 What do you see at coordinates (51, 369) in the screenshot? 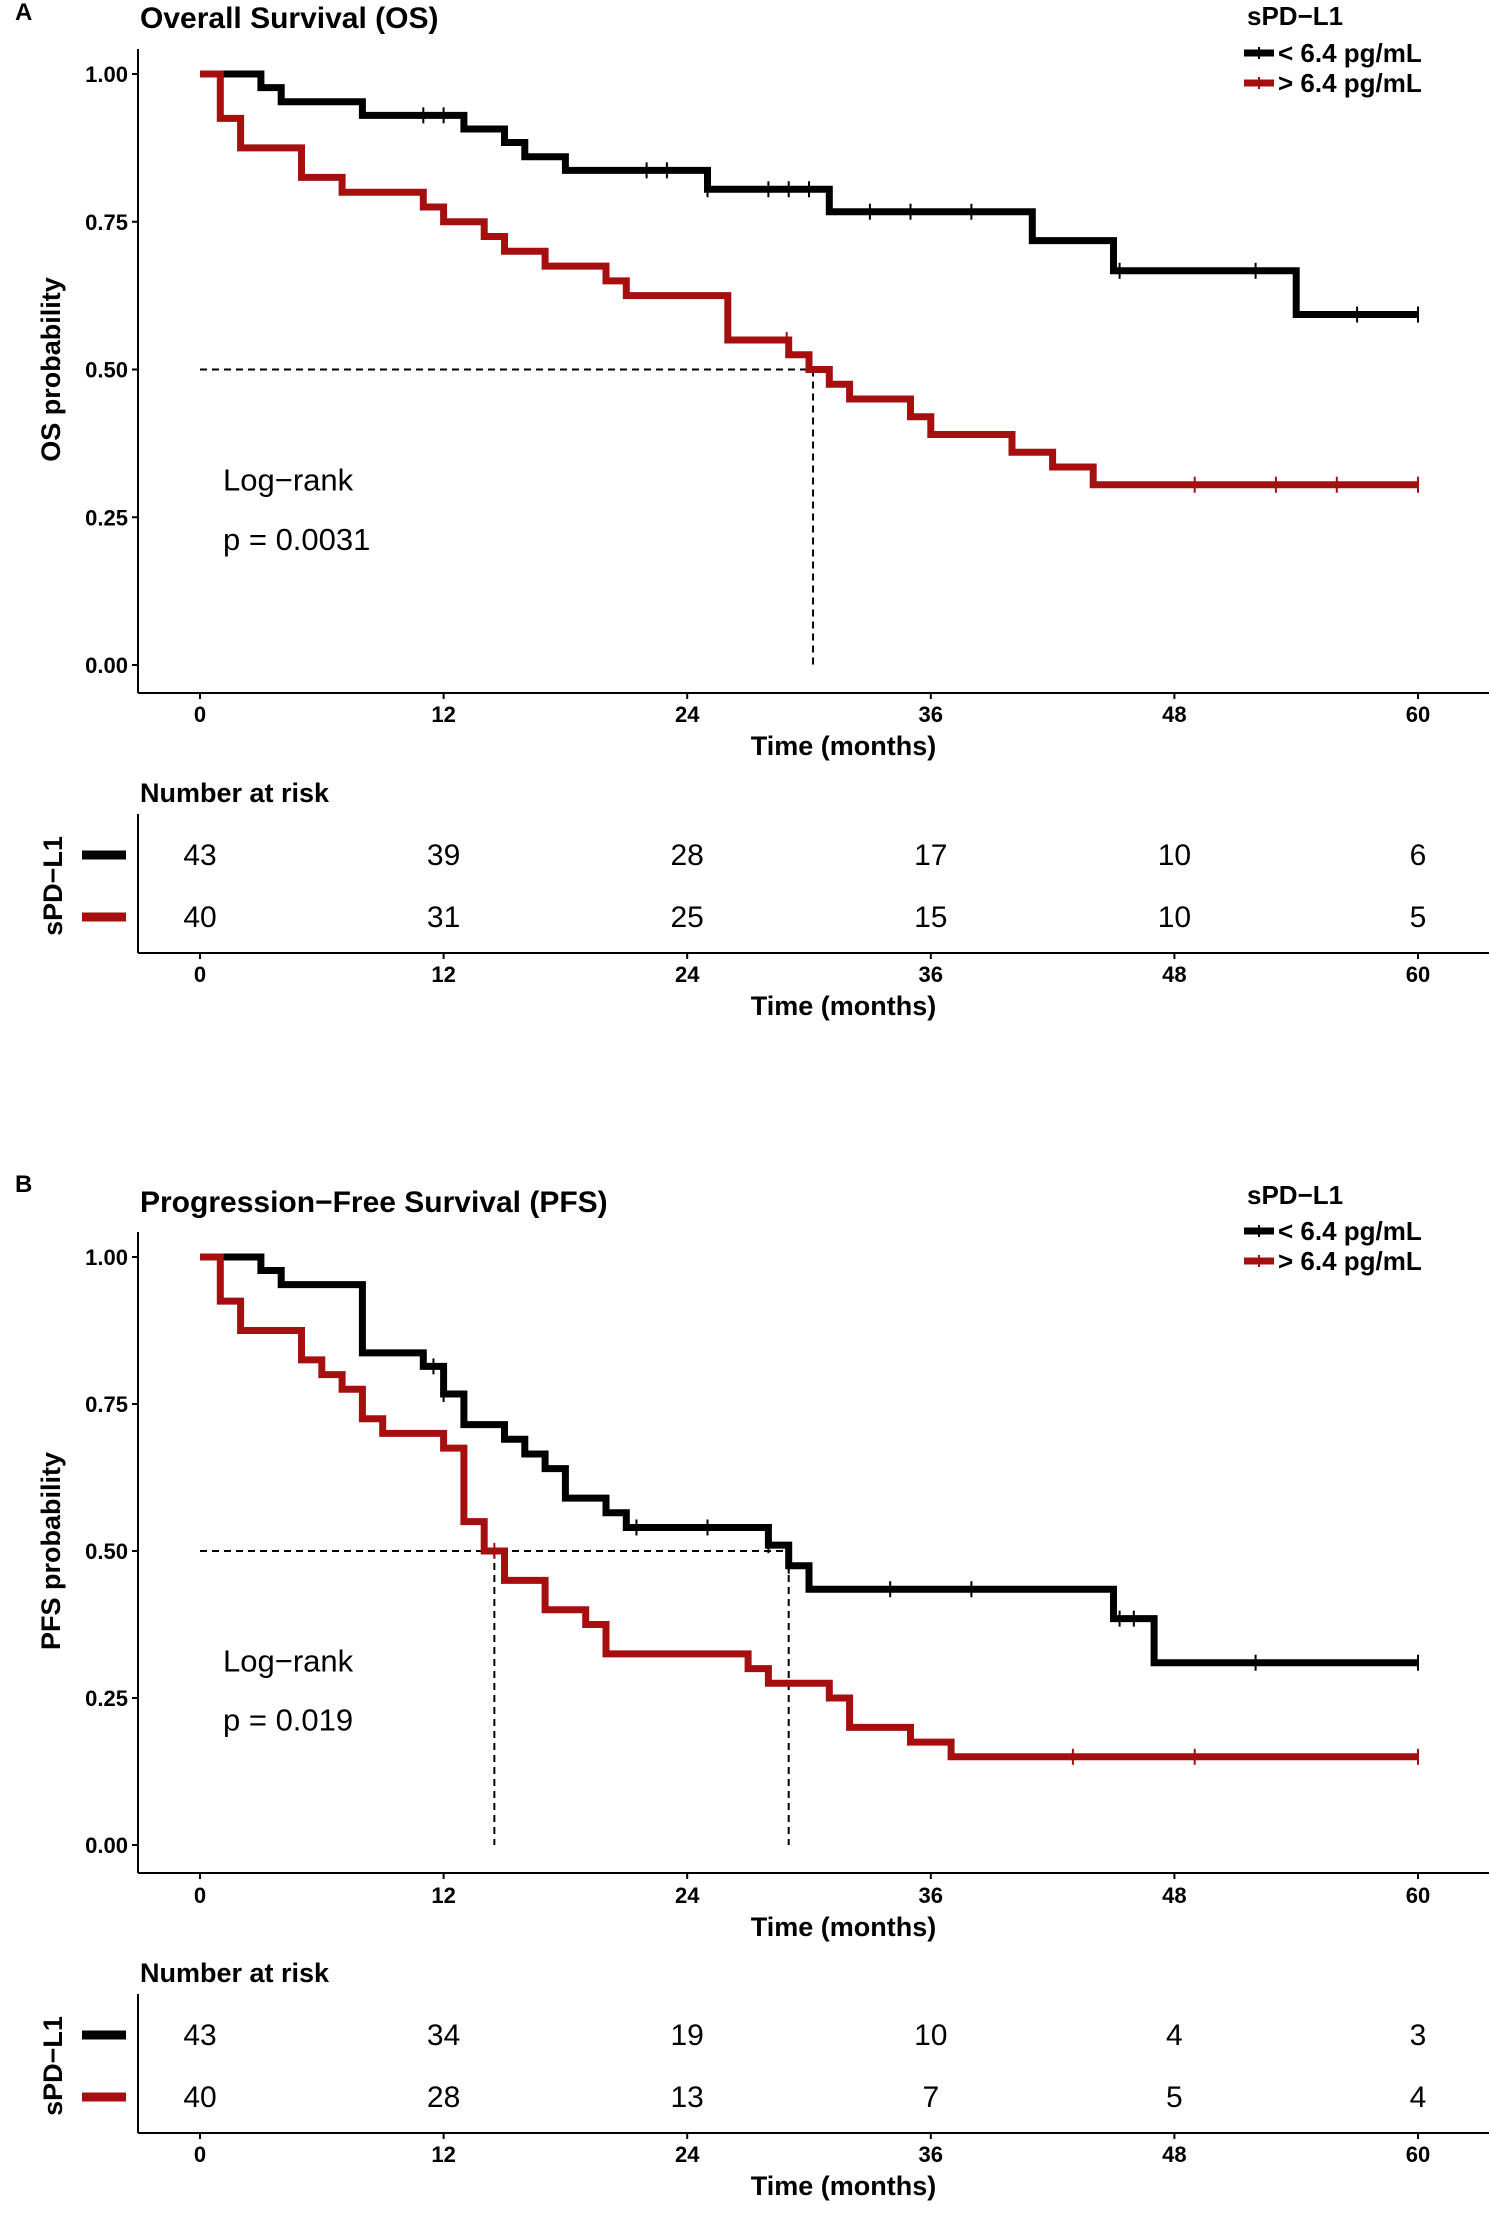
I see `y-axis-title: OS probability` at bounding box center [51, 369].